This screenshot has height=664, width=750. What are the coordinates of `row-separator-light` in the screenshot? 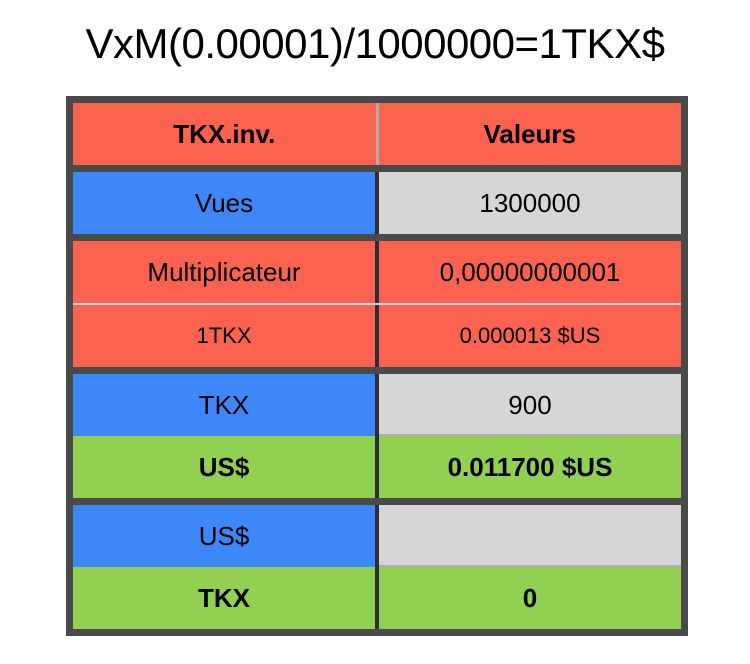 It's located at (377, 304).